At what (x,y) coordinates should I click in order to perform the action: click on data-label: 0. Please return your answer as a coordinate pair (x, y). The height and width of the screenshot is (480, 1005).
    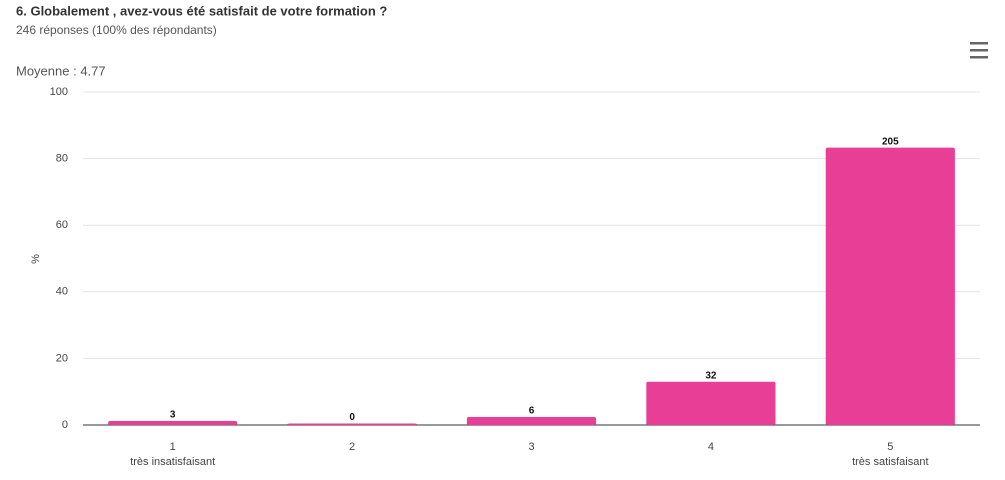
    Looking at the image, I should click on (352, 417).